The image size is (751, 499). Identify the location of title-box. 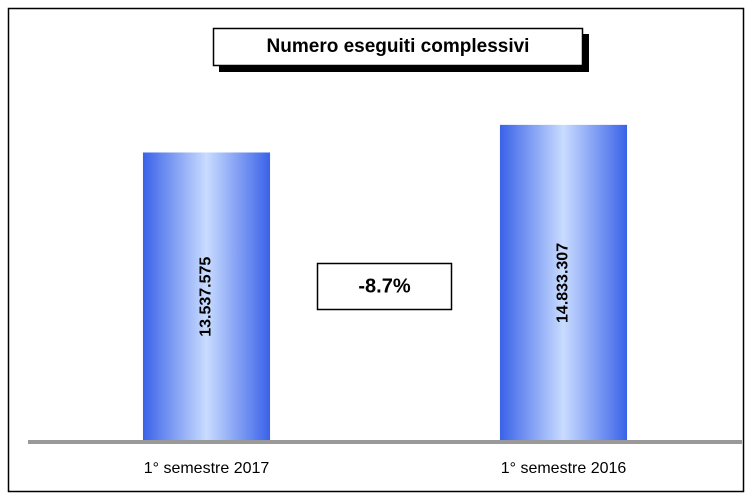
(398, 47).